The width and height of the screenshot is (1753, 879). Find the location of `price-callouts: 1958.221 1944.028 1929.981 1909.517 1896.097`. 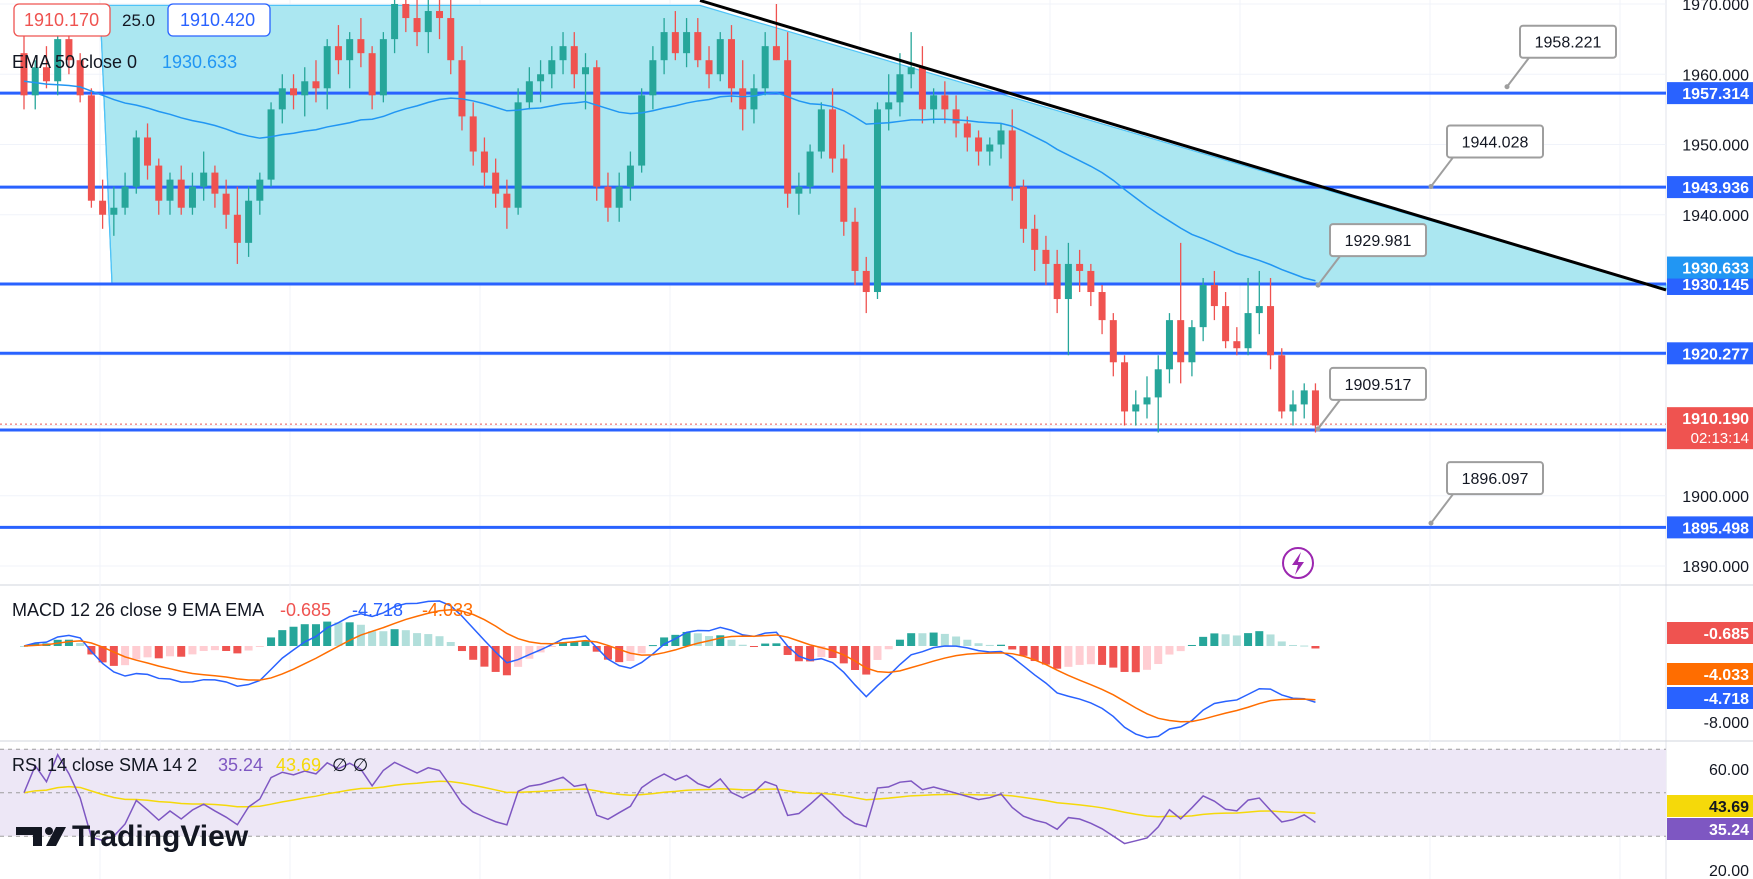

price-callouts: 1958.221 1944.028 1929.981 1909.517 1896.097 is located at coordinates (1466, 275).